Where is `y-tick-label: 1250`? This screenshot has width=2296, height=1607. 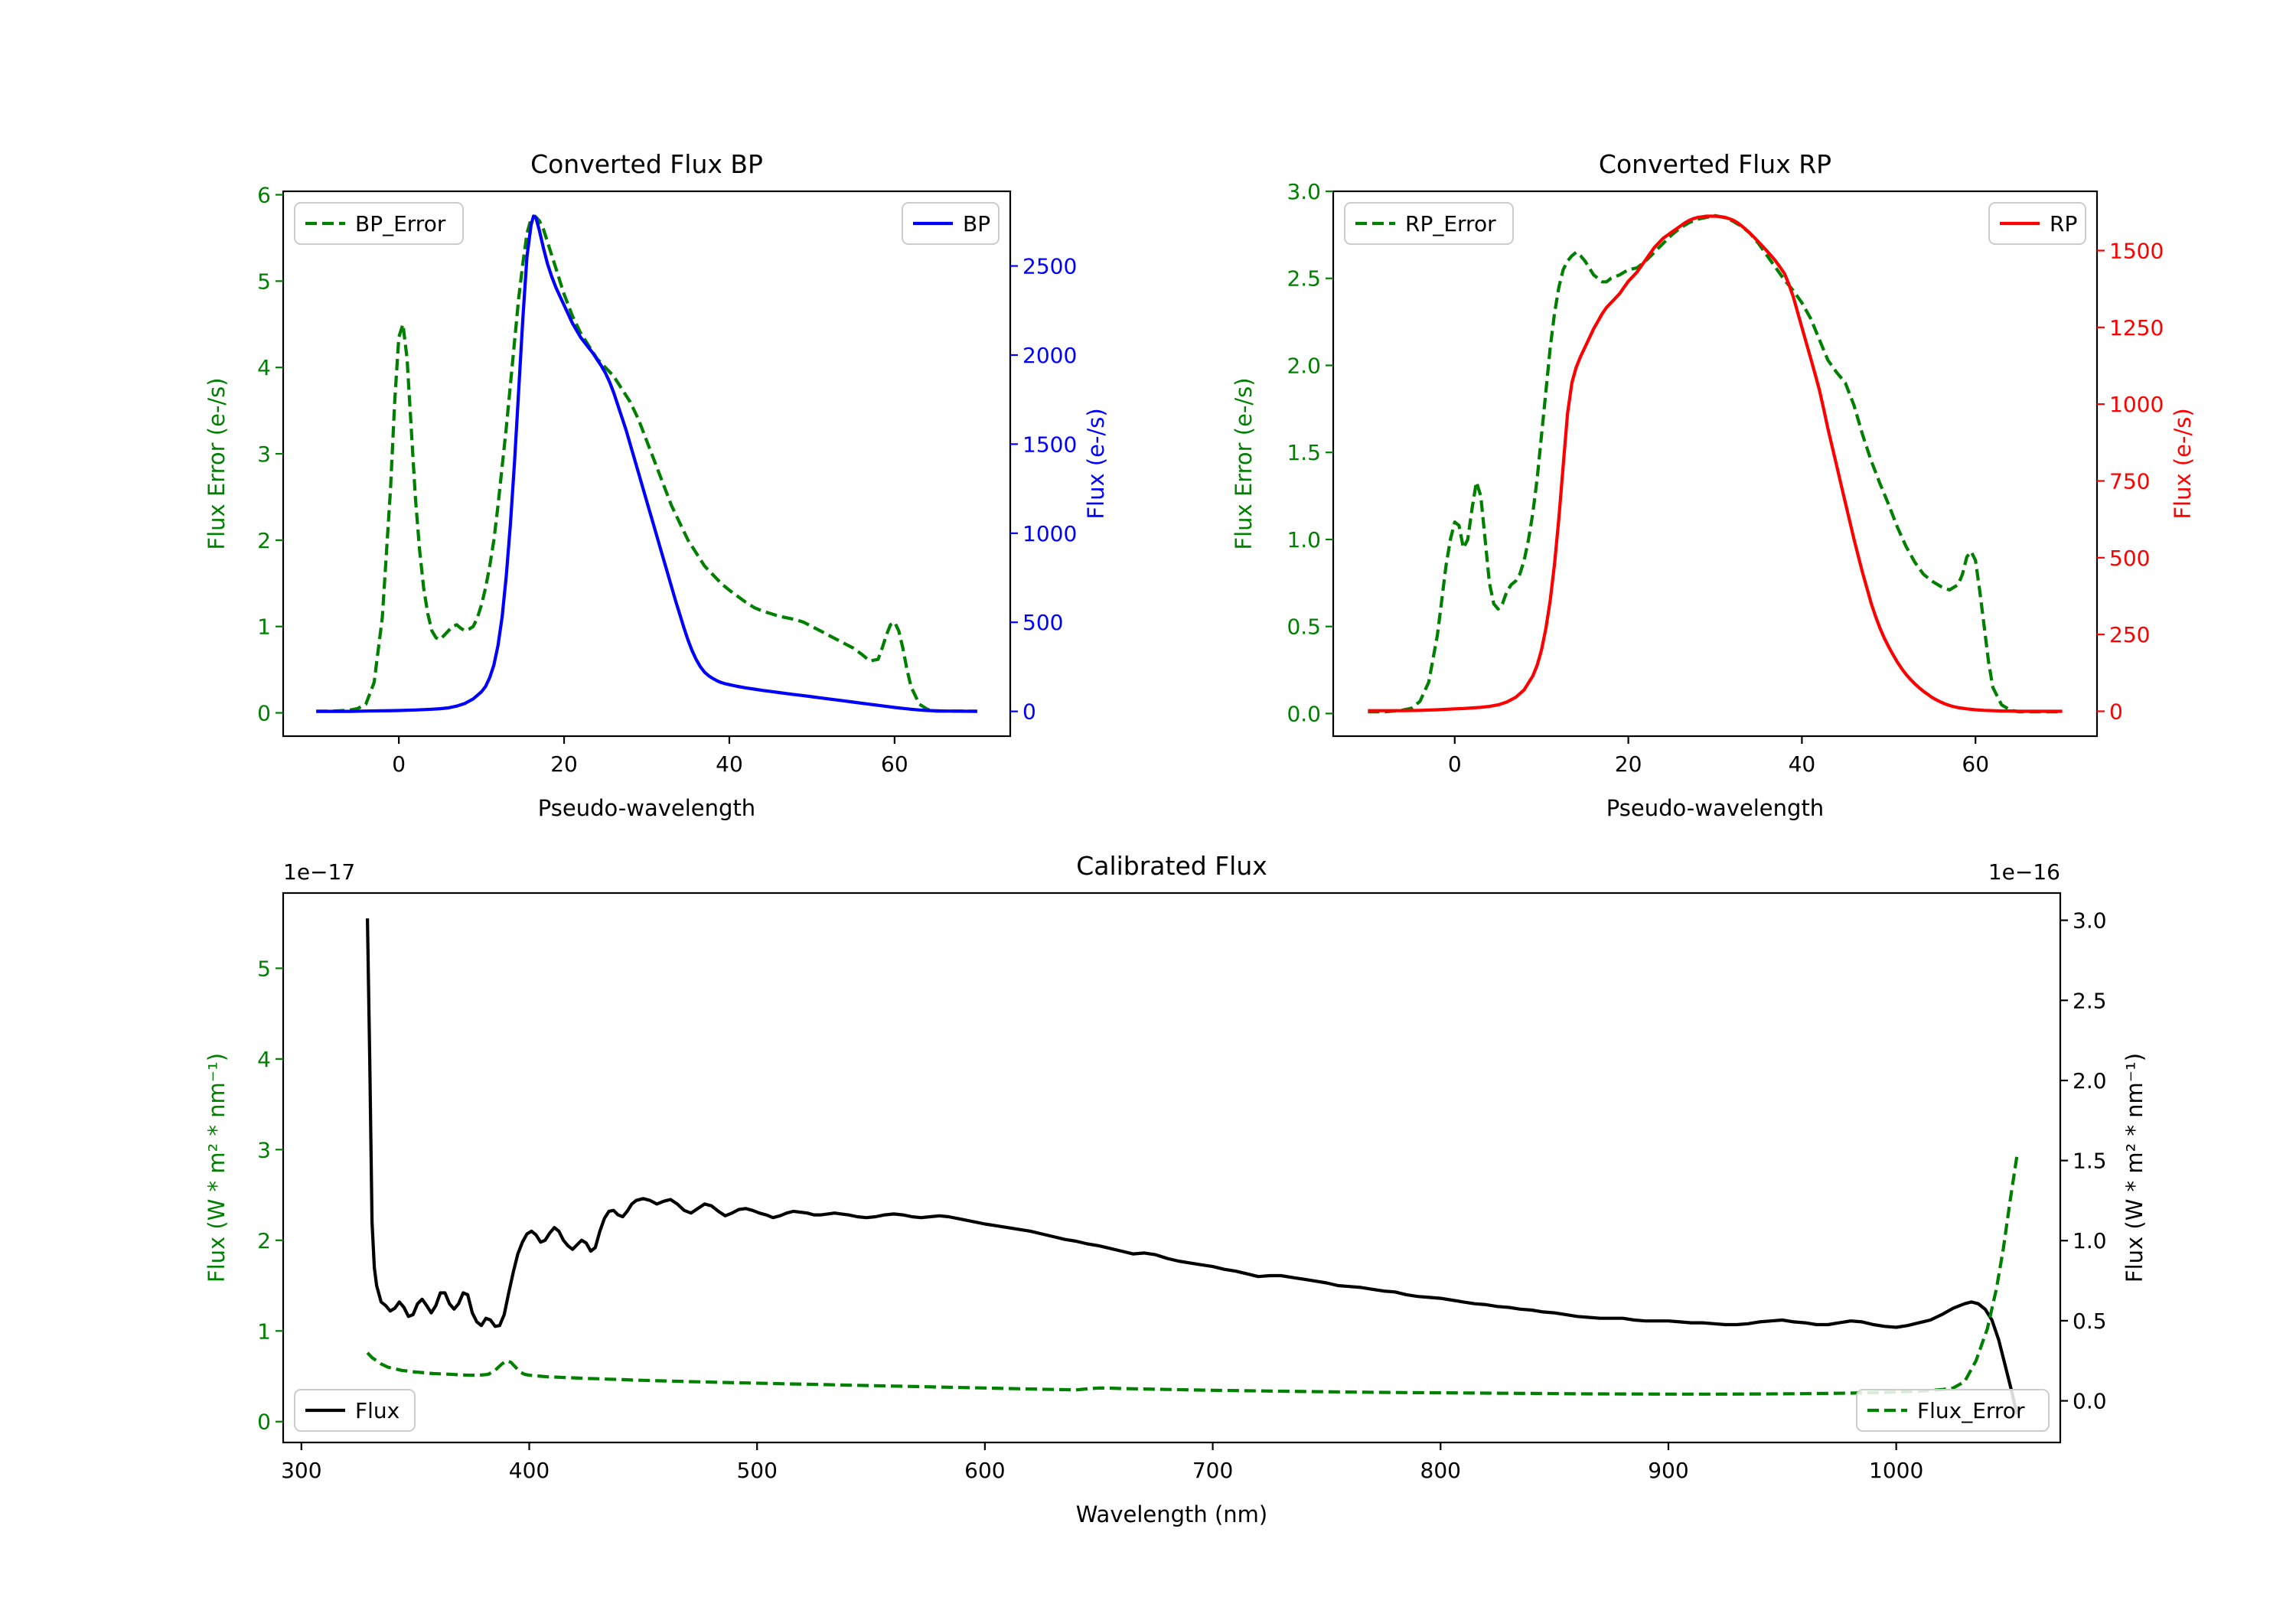 y-tick-label: 1250 is located at coordinates (2136, 328).